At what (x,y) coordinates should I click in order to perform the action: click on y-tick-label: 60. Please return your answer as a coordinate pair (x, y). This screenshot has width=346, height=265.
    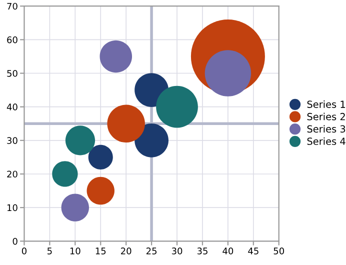
    Looking at the image, I should click on (12, 40).